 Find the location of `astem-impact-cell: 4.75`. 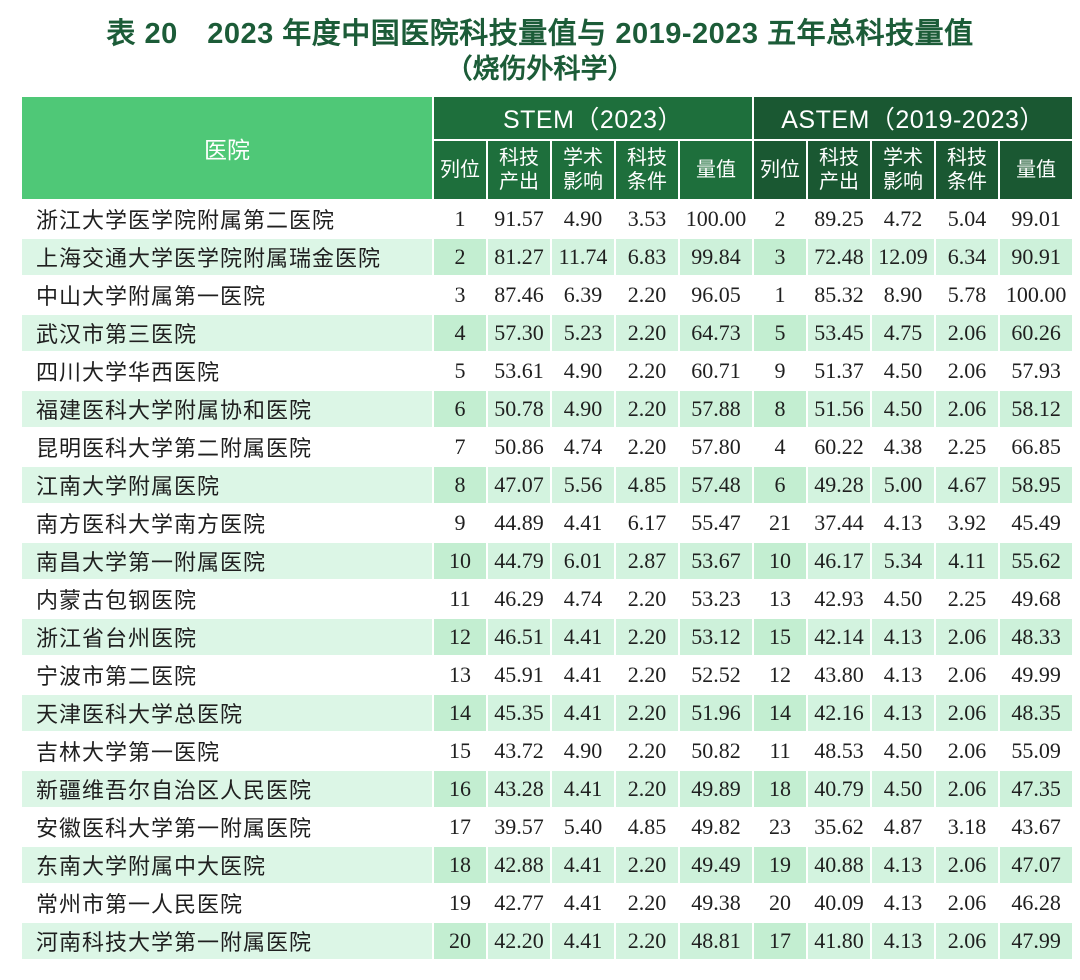

astem-impact-cell: 4.75 is located at coordinates (903, 333).